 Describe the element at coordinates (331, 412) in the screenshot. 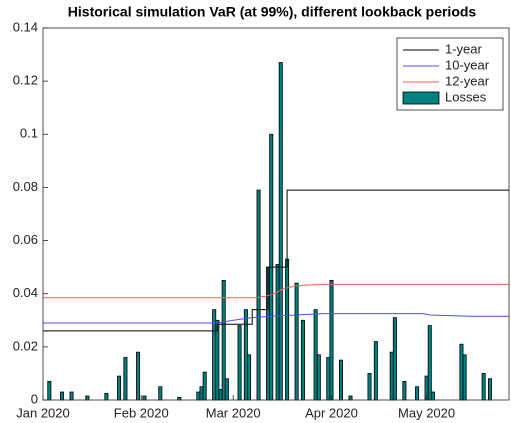

I see `x-tick-label: Apr 2020` at that location.